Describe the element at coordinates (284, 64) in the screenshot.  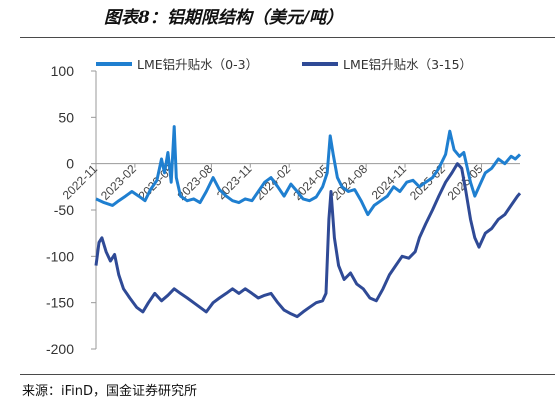
I see `legend: LME铝升贴水（0-3） LME铝升贴水（3-15）` at that location.